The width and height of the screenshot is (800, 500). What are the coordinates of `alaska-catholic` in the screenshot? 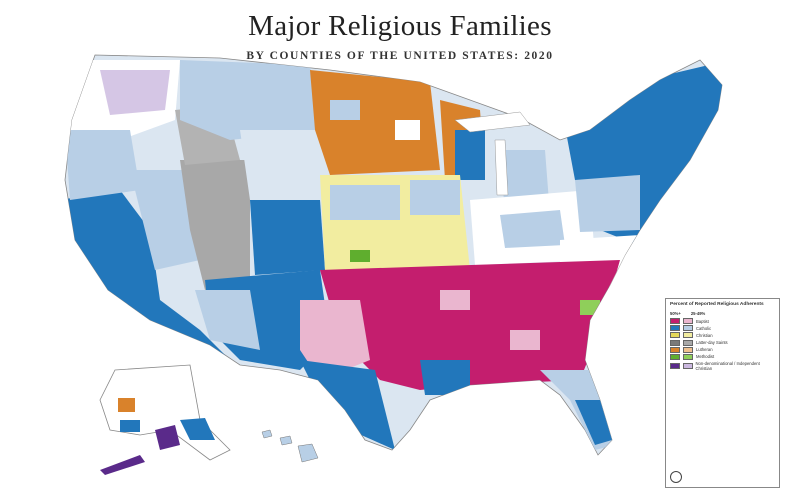 It's located at (130, 426).